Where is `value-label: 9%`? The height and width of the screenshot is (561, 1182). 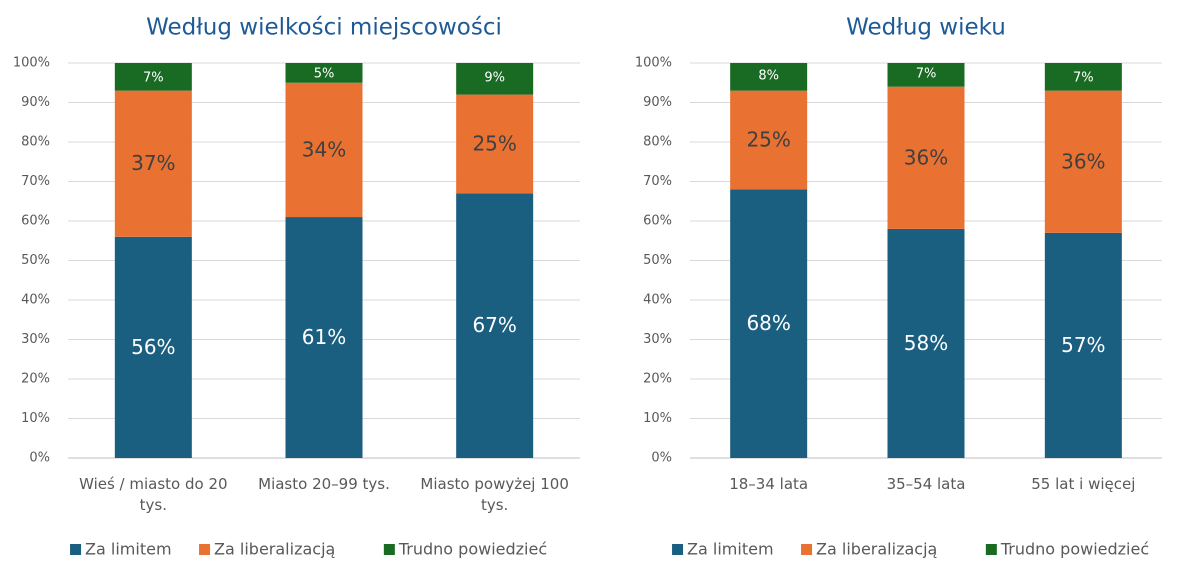 value-label: 9% is located at coordinates (494, 77).